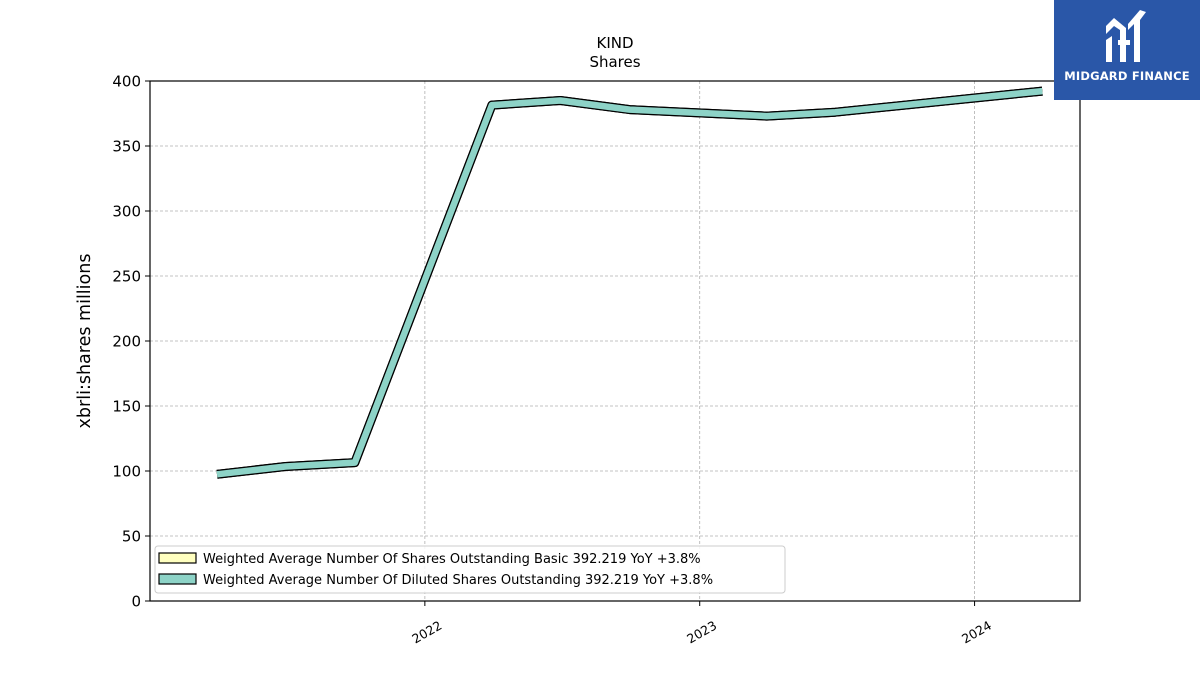 This screenshot has height=675, width=1200. I want to click on y-tick-label: 50, so click(131, 537).